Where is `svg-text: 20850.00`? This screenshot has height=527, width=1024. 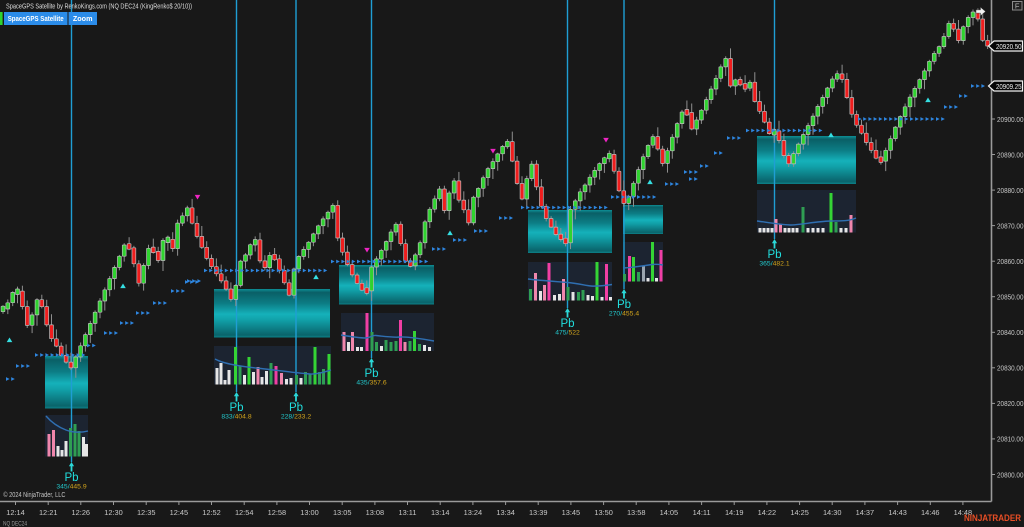
svg-text: 20850.00 is located at coordinates (1010, 297).